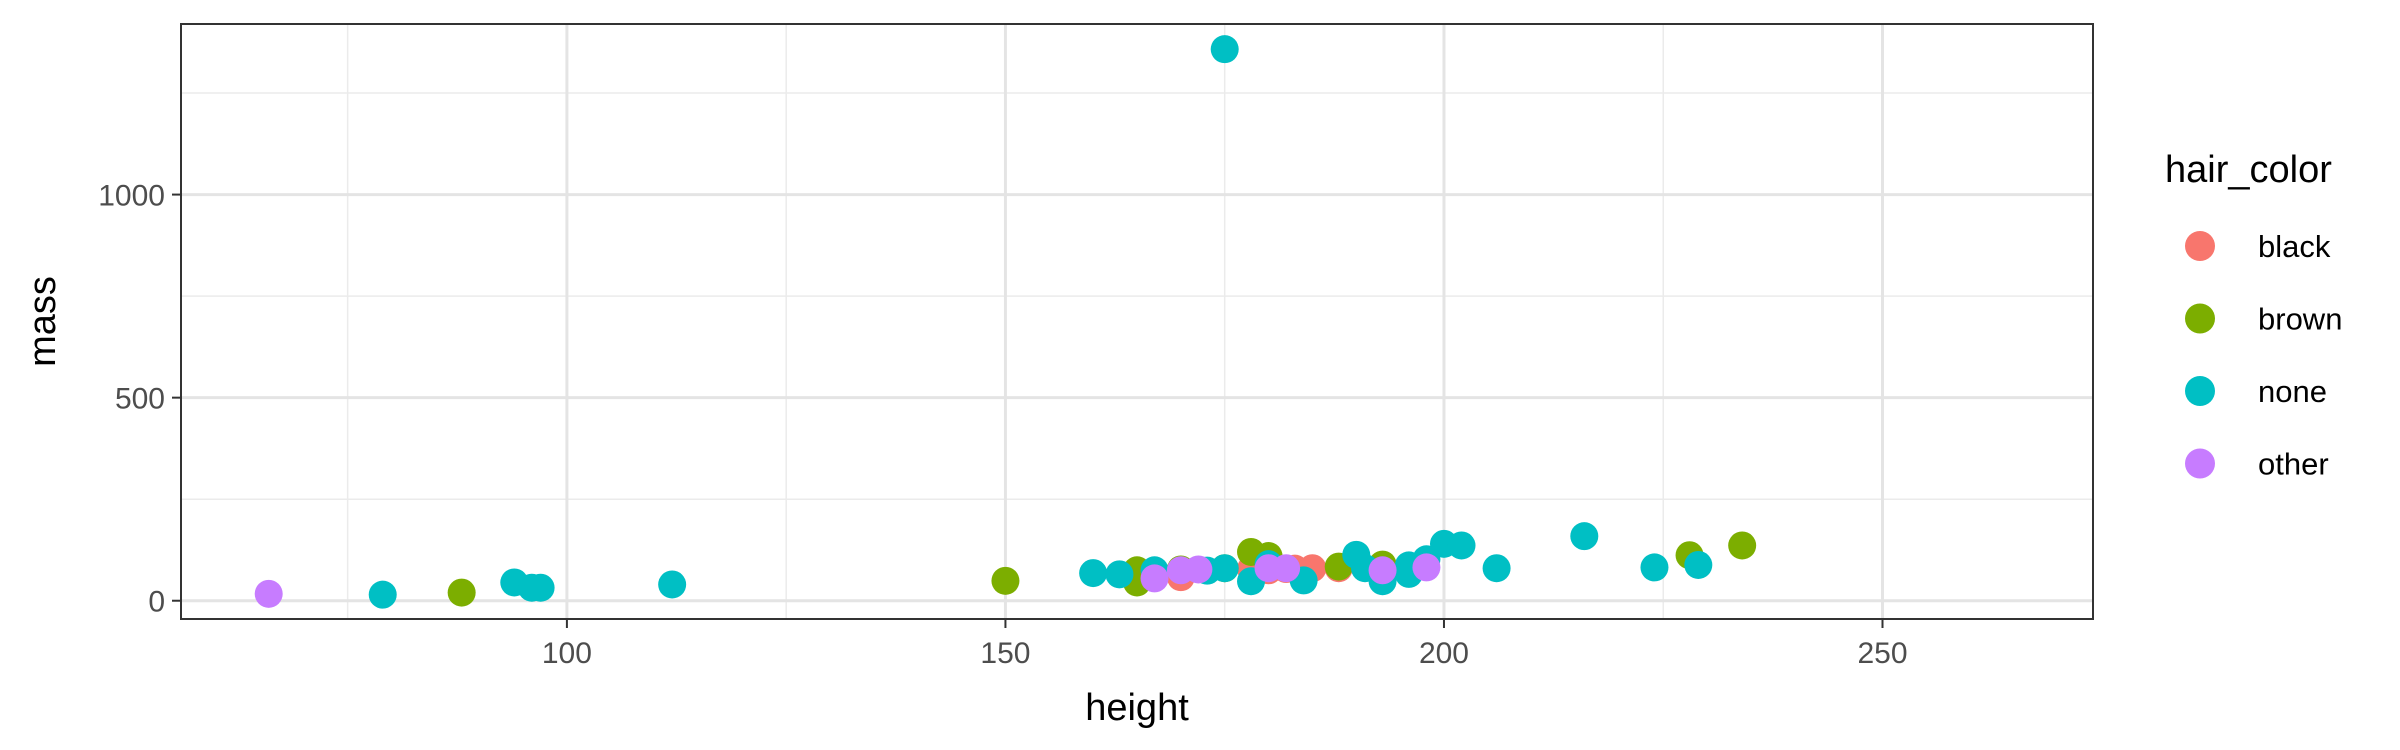  What do you see at coordinates (156, 602) in the screenshot?
I see `y-tick-label: 0` at bounding box center [156, 602].